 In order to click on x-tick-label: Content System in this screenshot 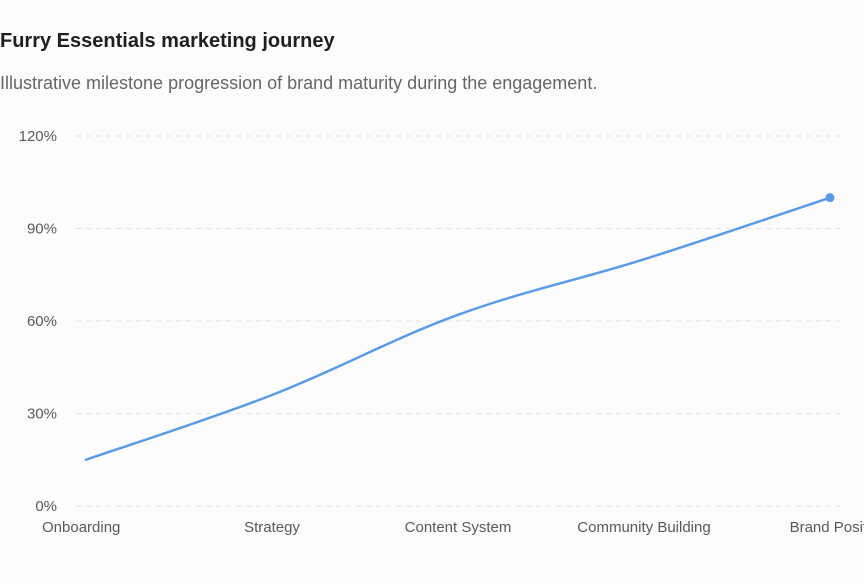, I will do `click(458, 527)`.